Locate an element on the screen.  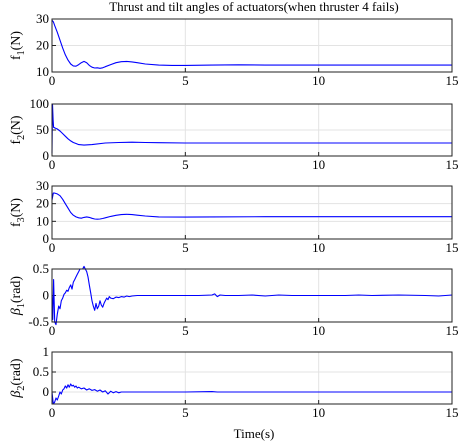
panel-5-ytick-label-1: 0.5 is located at coordinates (41, 371).